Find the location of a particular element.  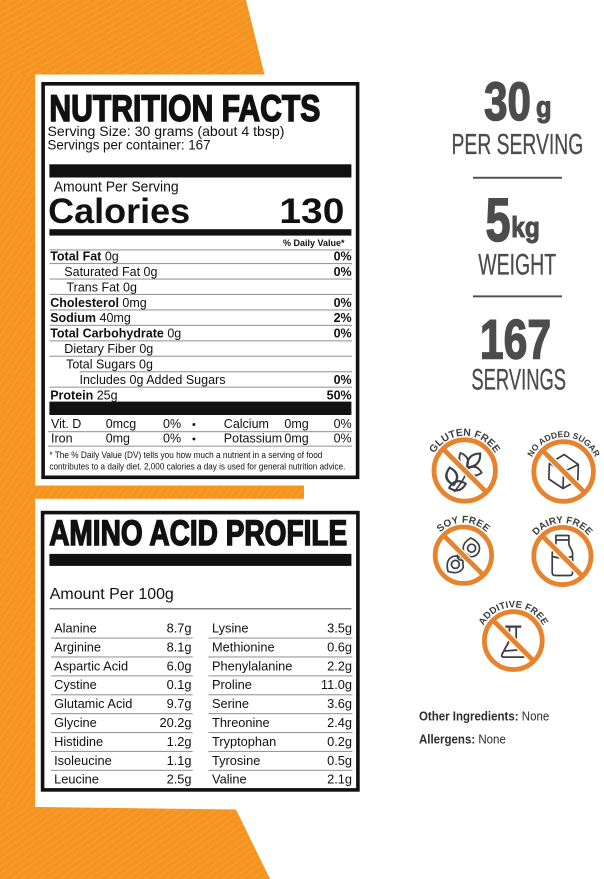

svg-text: Proline is located at coordinates (232, 684).